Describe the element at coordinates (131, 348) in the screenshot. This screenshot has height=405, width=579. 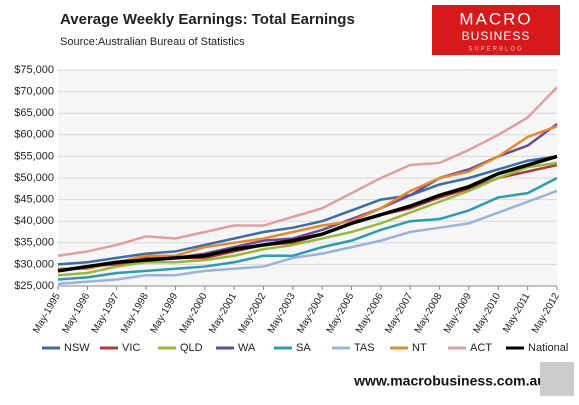
I see `legend-label: VIC` at that location.